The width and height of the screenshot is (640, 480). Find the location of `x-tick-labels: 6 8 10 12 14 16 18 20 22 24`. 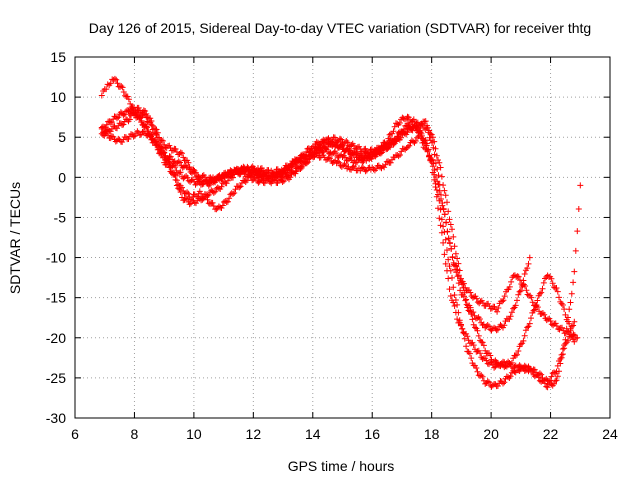

x-tick-labels: 6 8 10 12 14 16 18 20 22 24 is located at coordinates (344, 434).